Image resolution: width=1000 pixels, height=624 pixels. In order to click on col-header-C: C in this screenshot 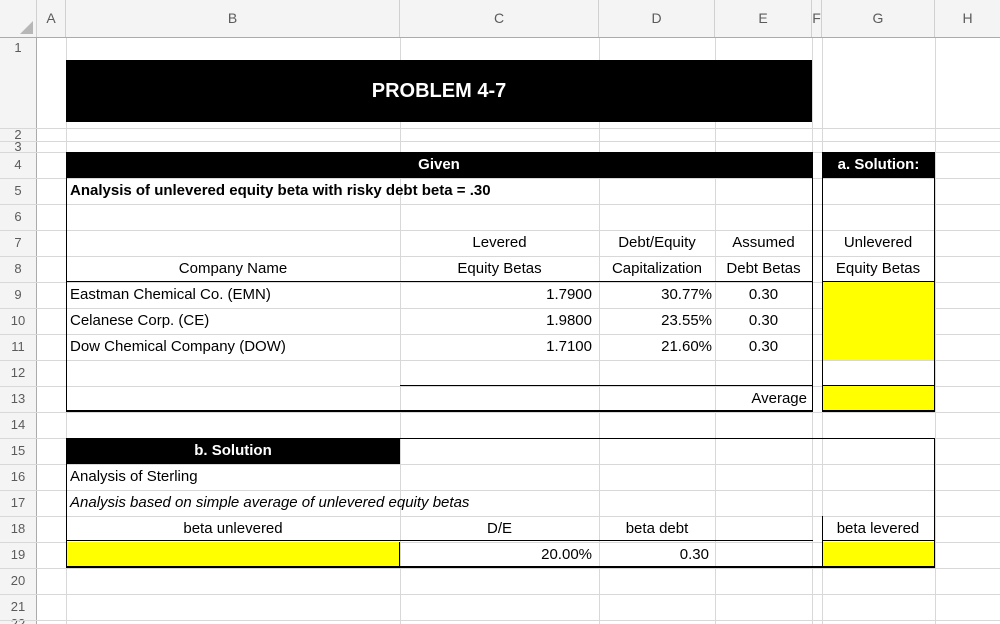, I will do `click(499, 18)`.